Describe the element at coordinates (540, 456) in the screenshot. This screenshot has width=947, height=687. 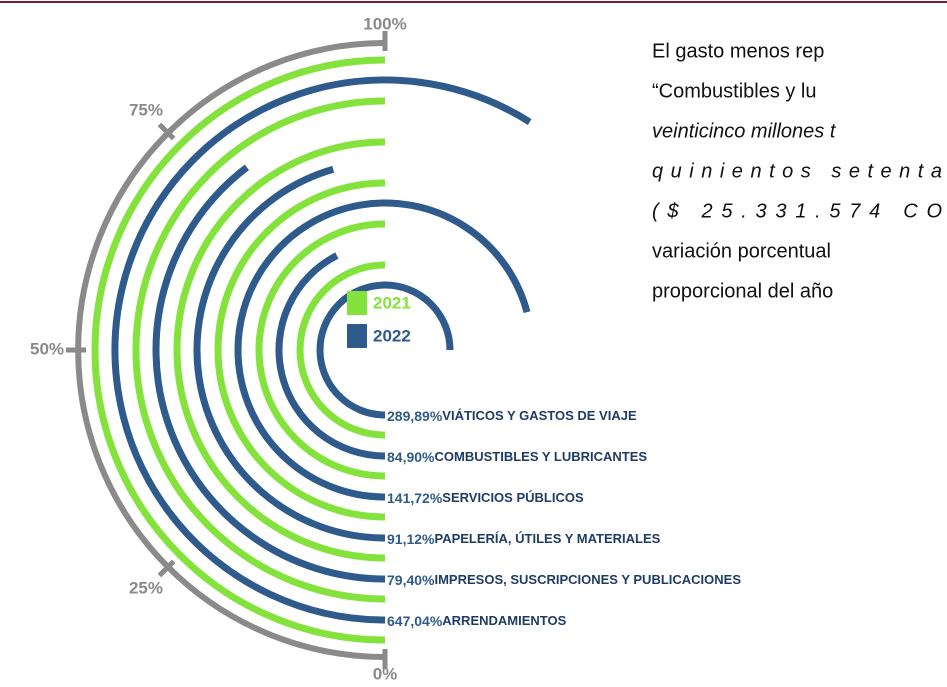
I see `category-name: COMBUSTIBLES Y LUBRICANTES` at that location.